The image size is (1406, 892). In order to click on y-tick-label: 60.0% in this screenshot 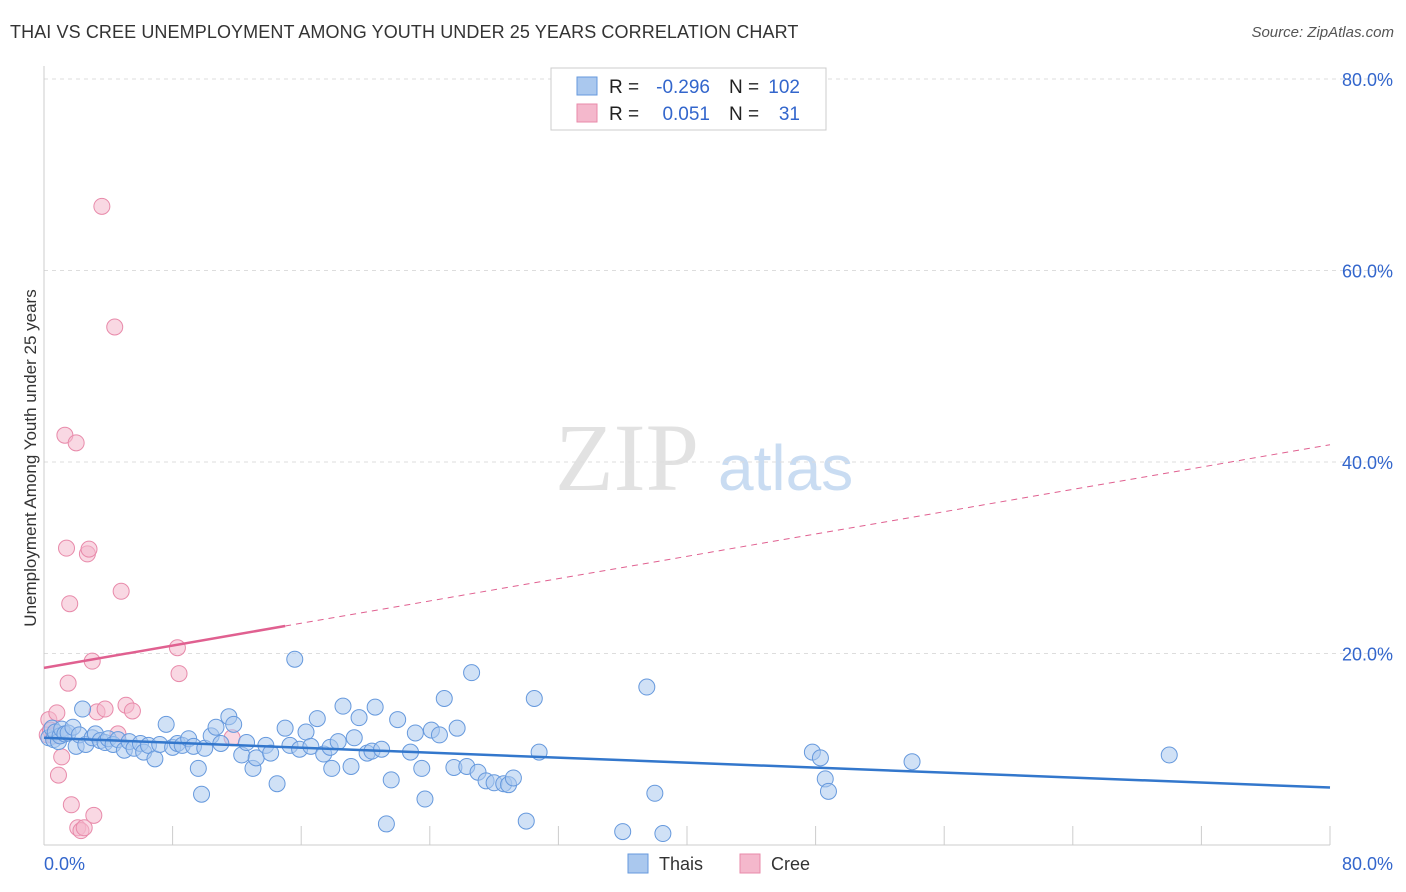, I will do `click(1367, 272)`.